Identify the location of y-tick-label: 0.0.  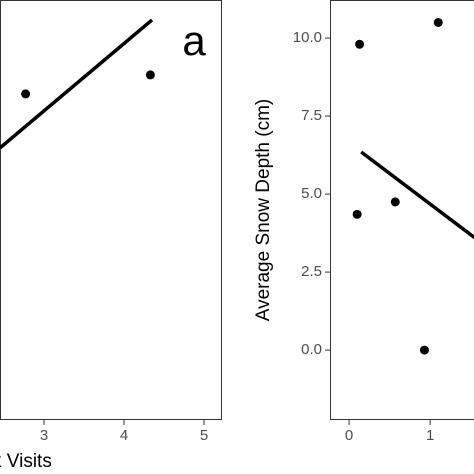
(311, 349).